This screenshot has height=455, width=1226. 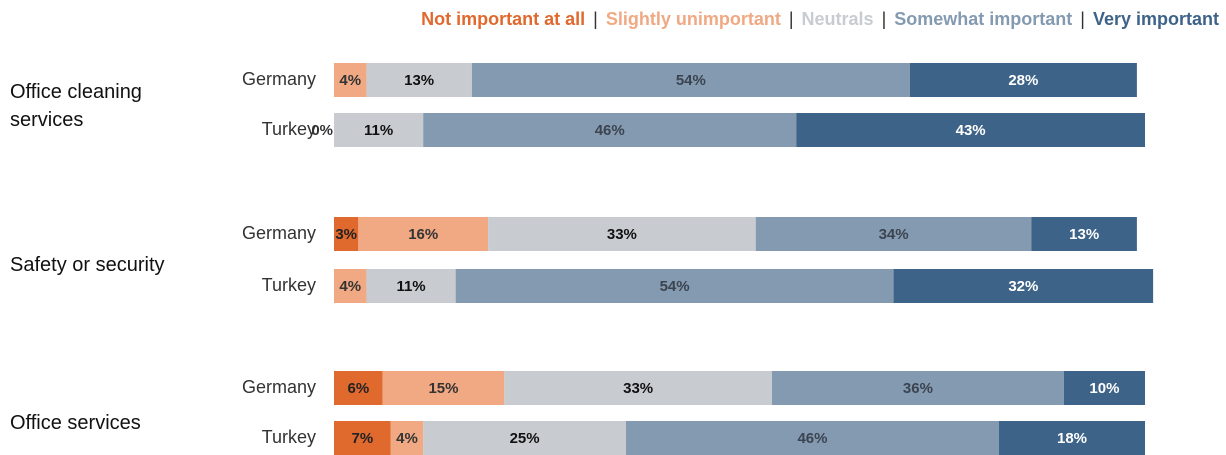 What do you see at coordinates (322, 130) in the screenshot?
I see `data-label: 0%` at bounding box center [322, 130].